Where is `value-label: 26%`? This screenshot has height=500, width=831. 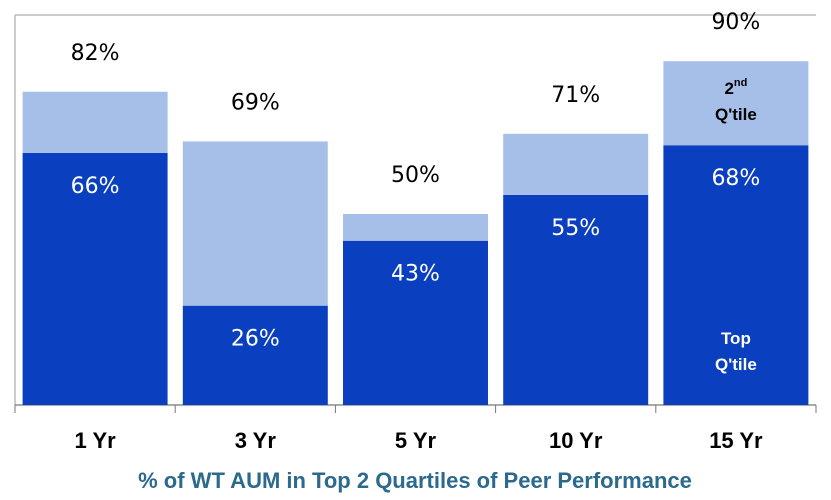 value-label: 26% is located at coordinates (255, 339).